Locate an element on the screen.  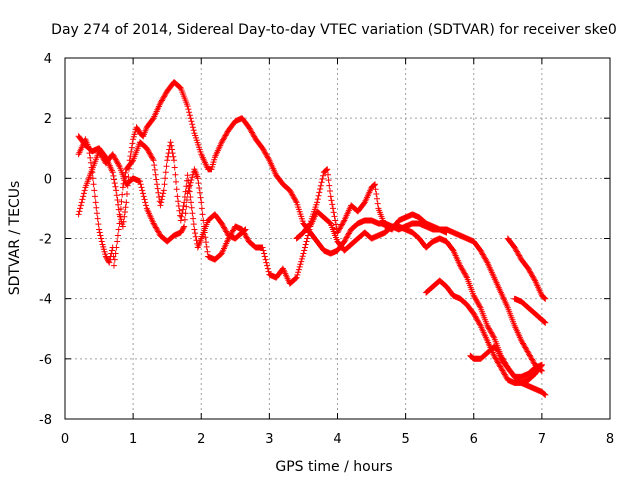
x-tick-labels: 0 1 2 3 4 5 6 7 8 is located at coordinates (337, 439).